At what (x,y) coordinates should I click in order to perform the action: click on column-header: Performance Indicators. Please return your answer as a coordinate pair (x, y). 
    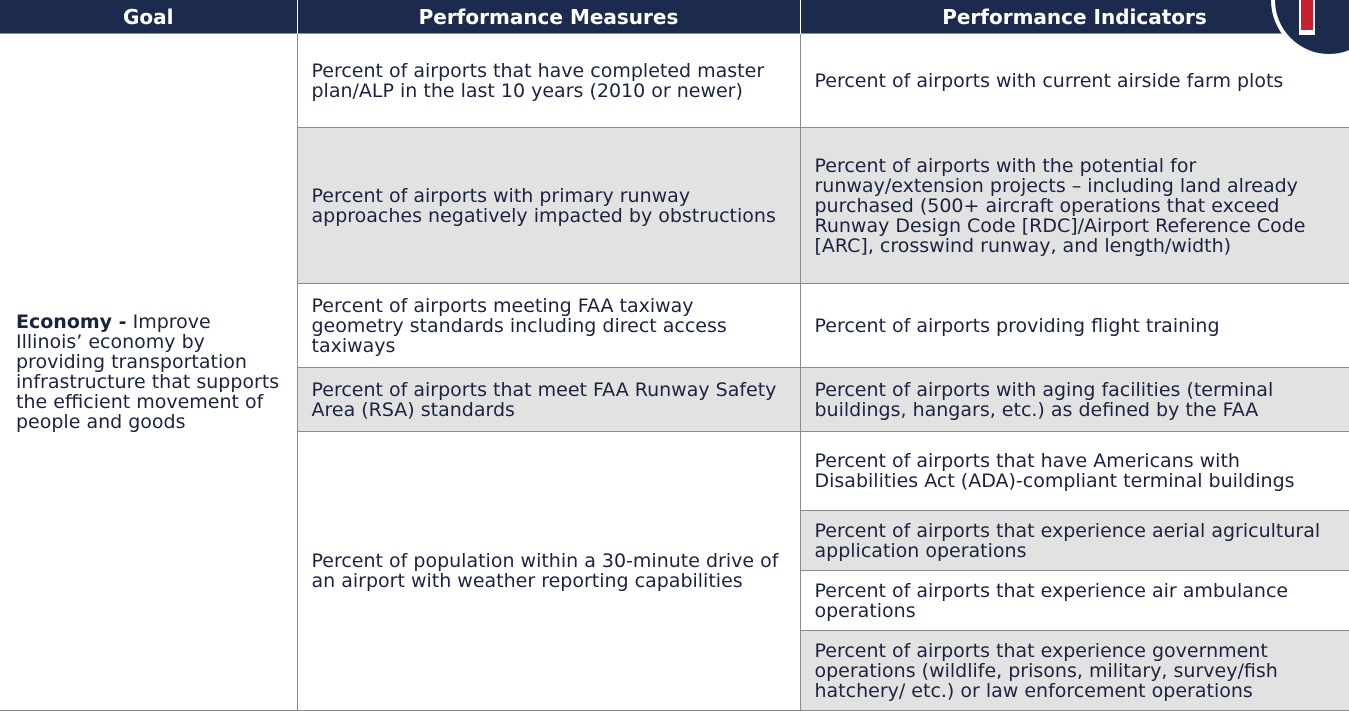
    Looking at the image, I should click on (1074, 17).